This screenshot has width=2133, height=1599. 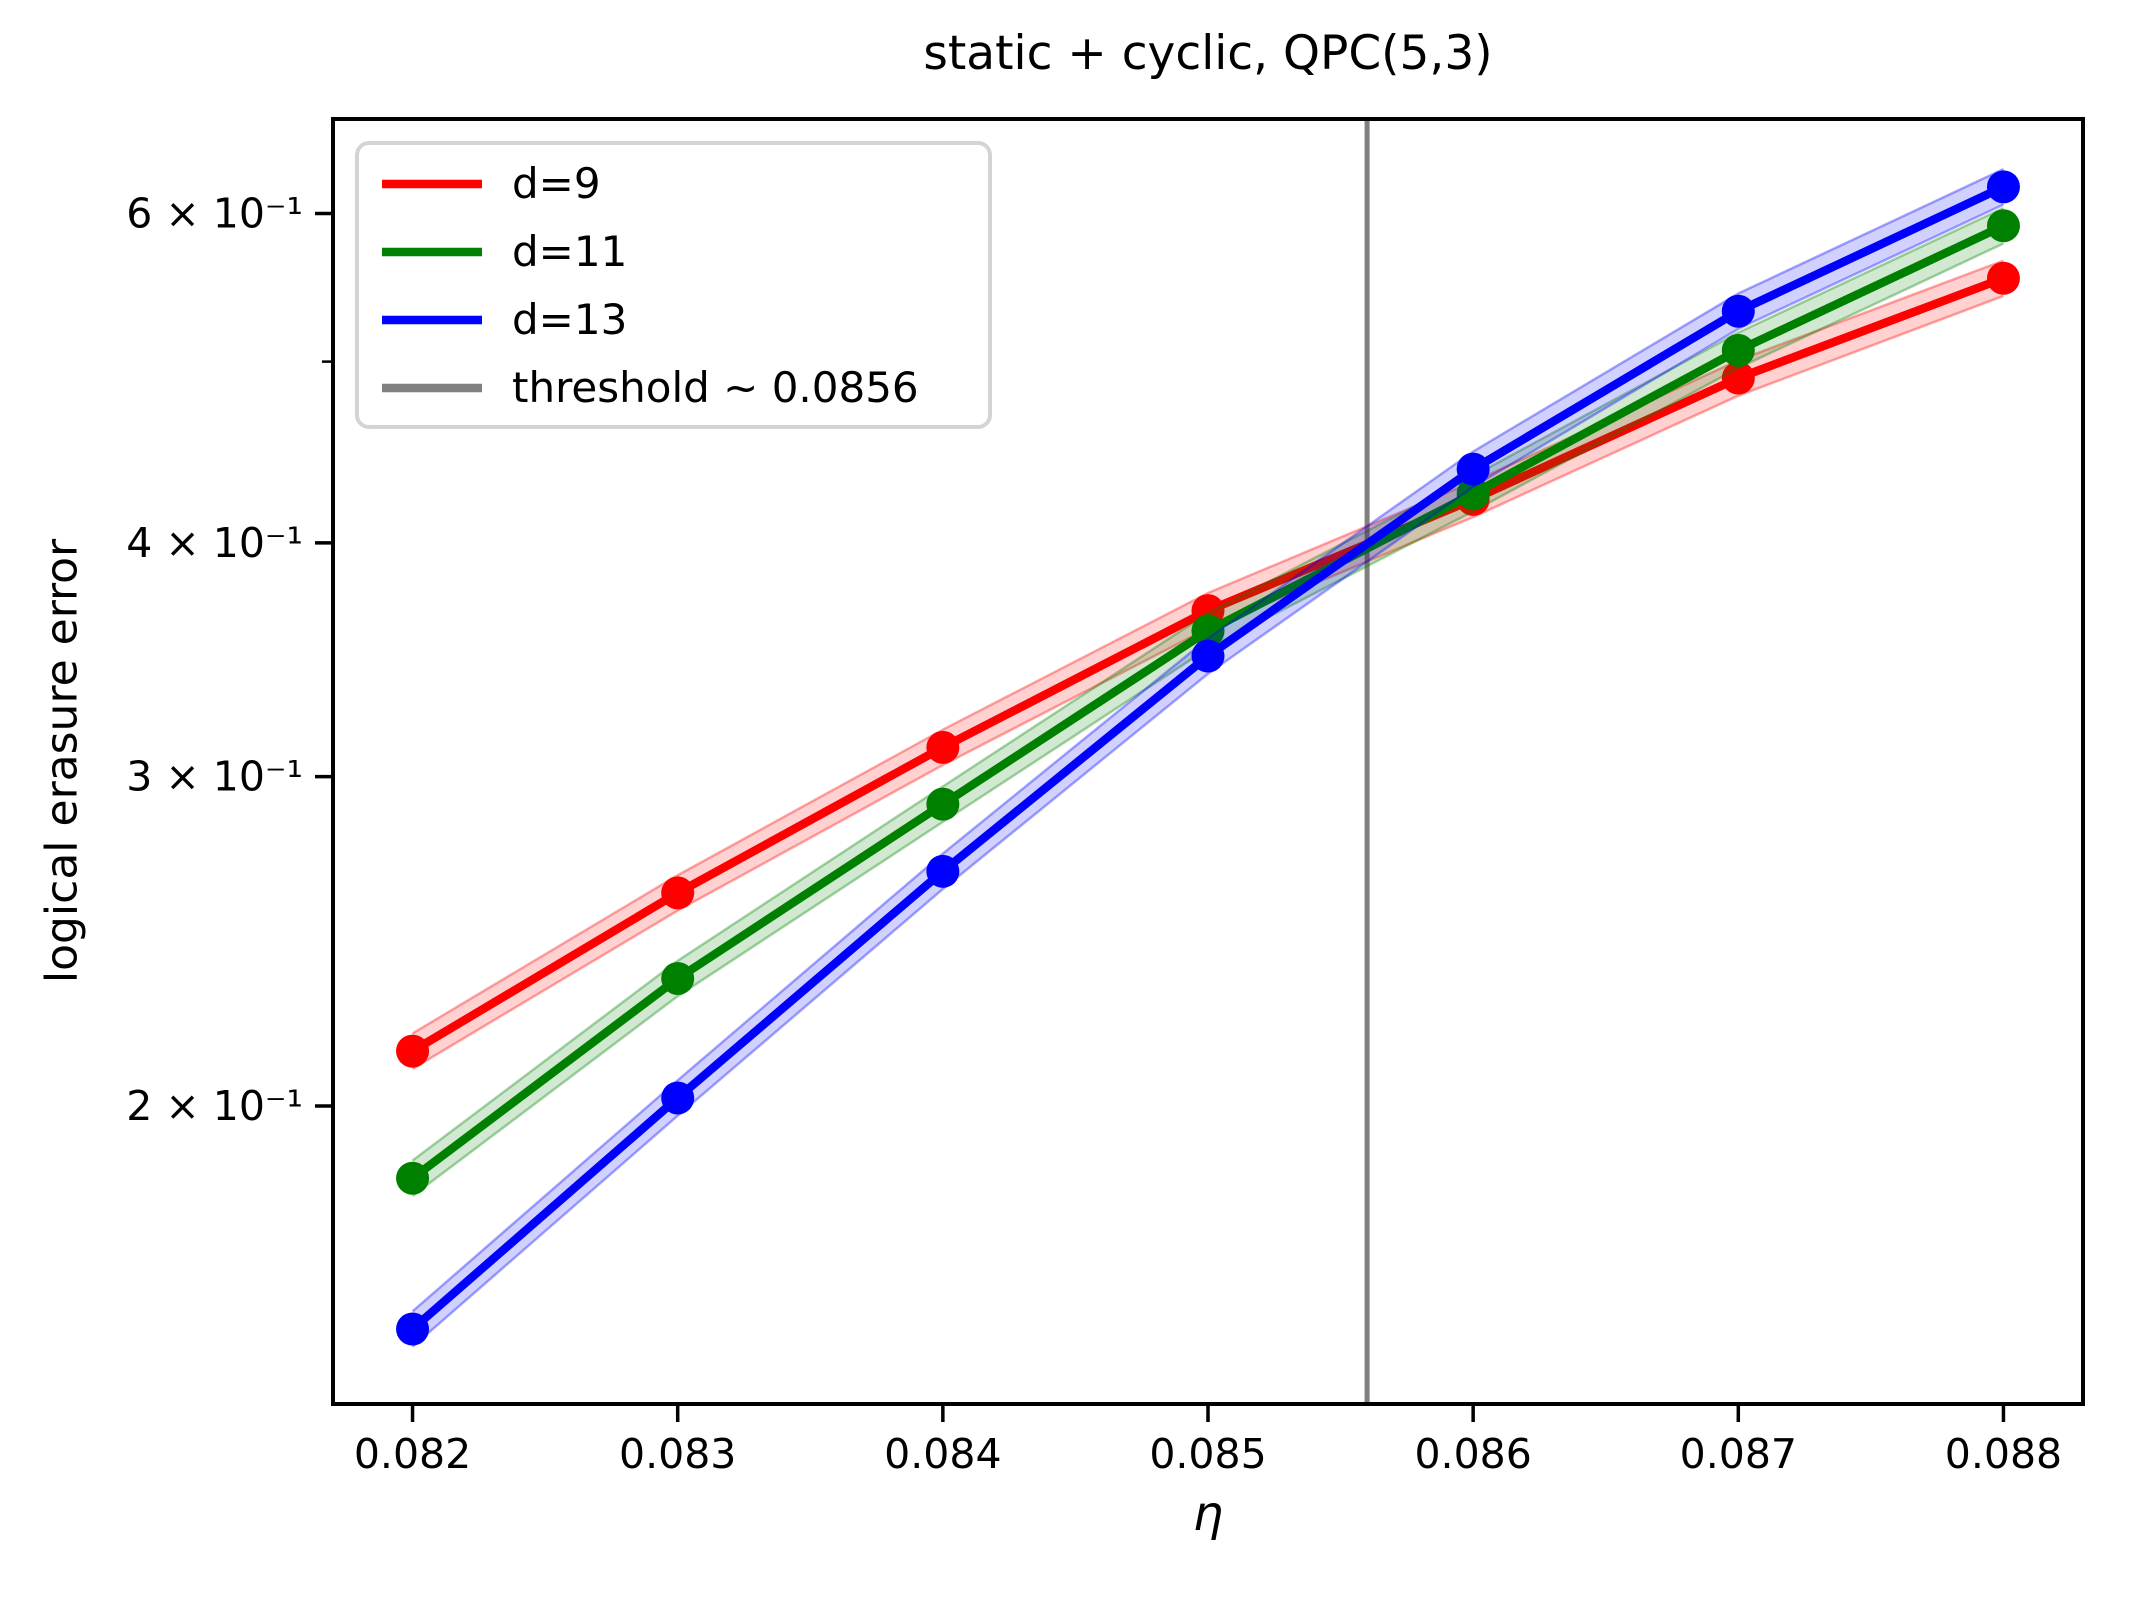 I want to click on x-tick-label: 0.087, so click(x=1738, y=1454).